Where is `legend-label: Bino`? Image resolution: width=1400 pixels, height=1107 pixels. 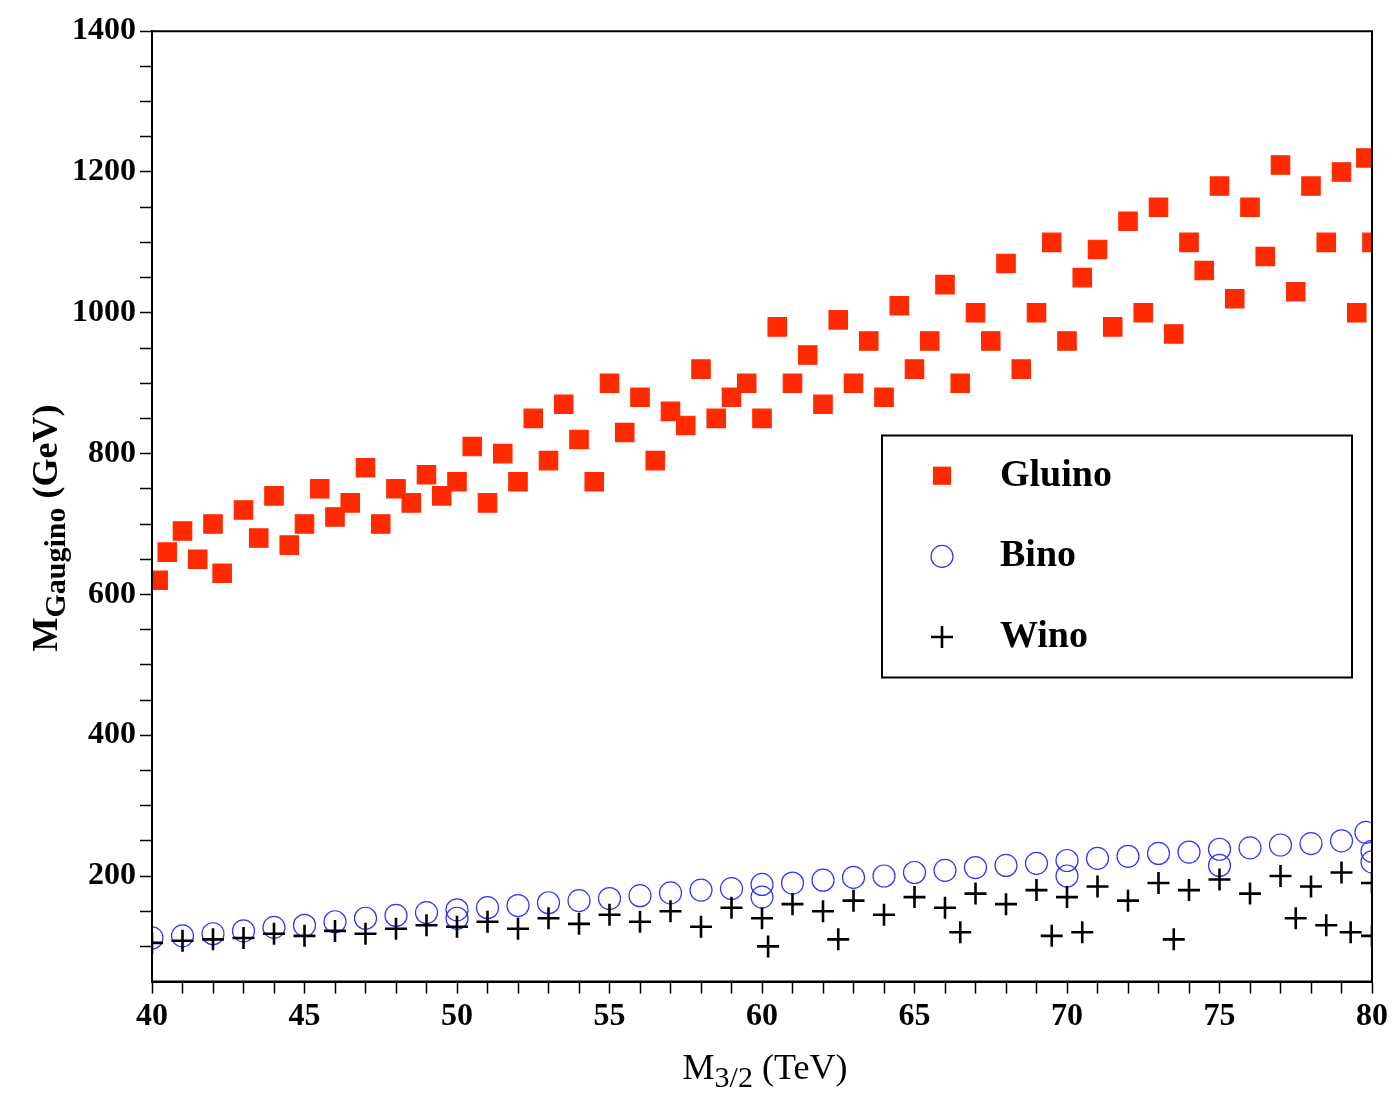 legend-label: Bino is located at coordinates (1038, 553).